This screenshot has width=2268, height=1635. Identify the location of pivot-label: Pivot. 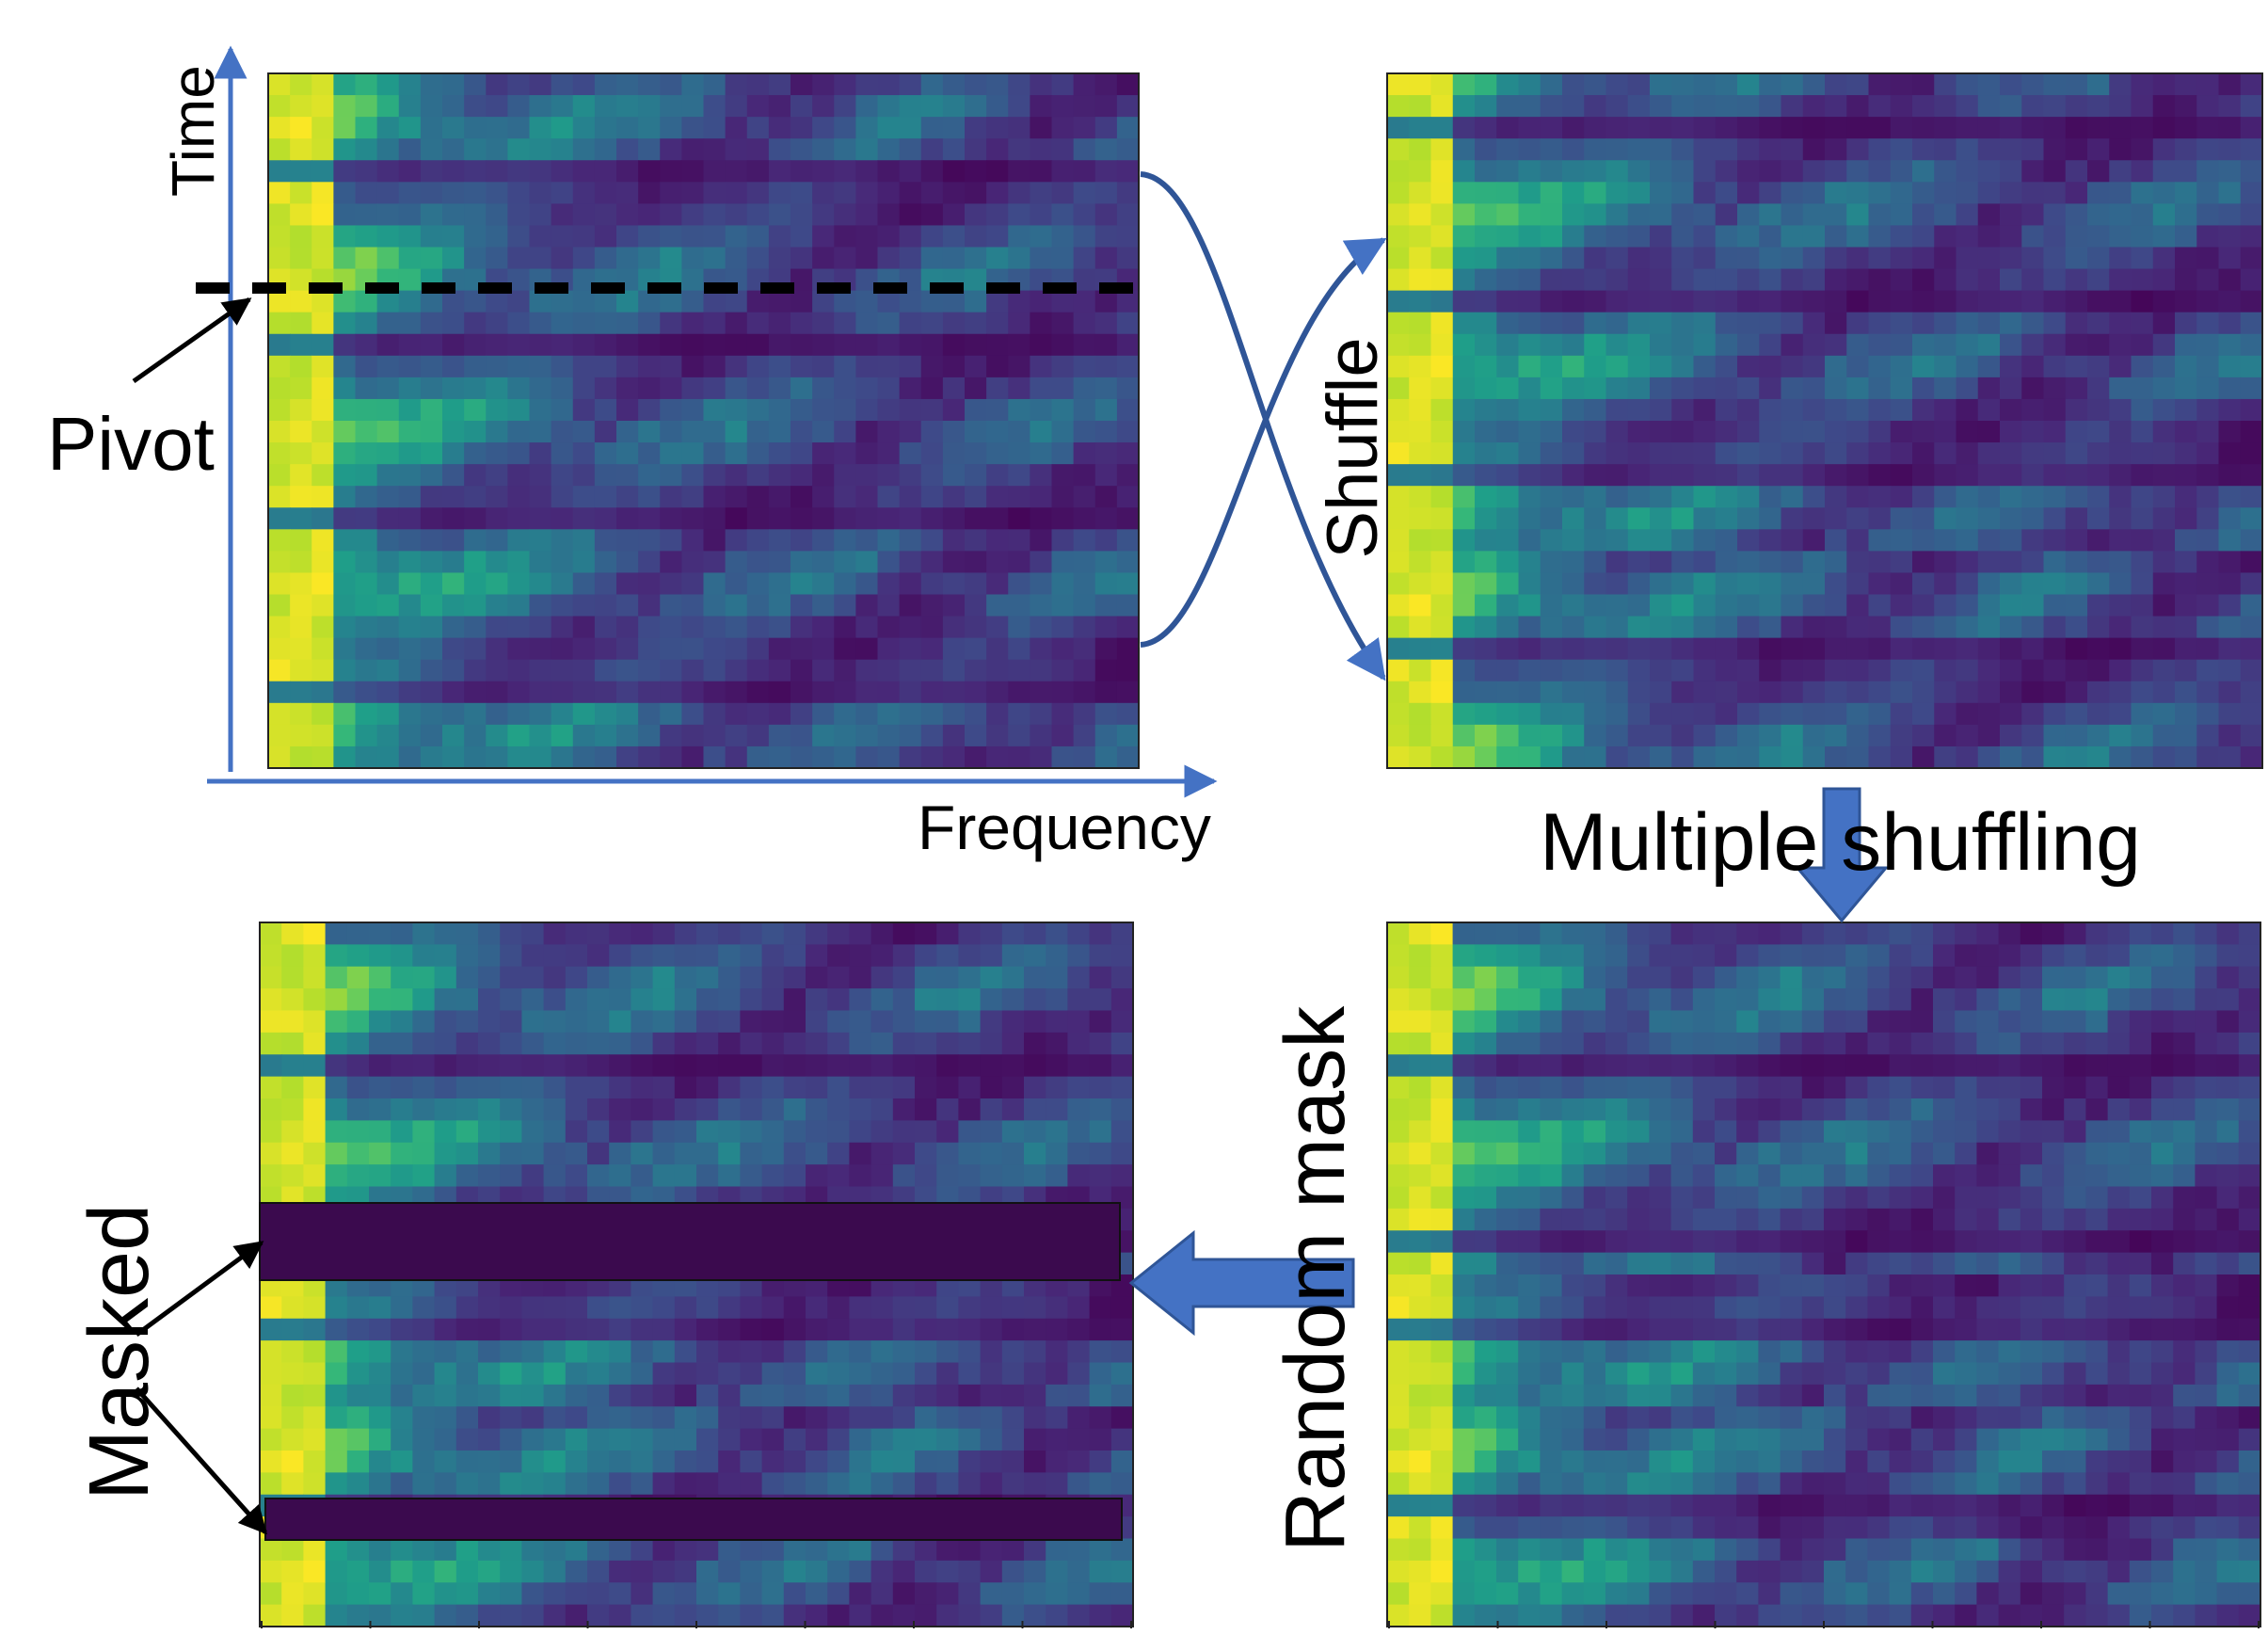
(131, 444).